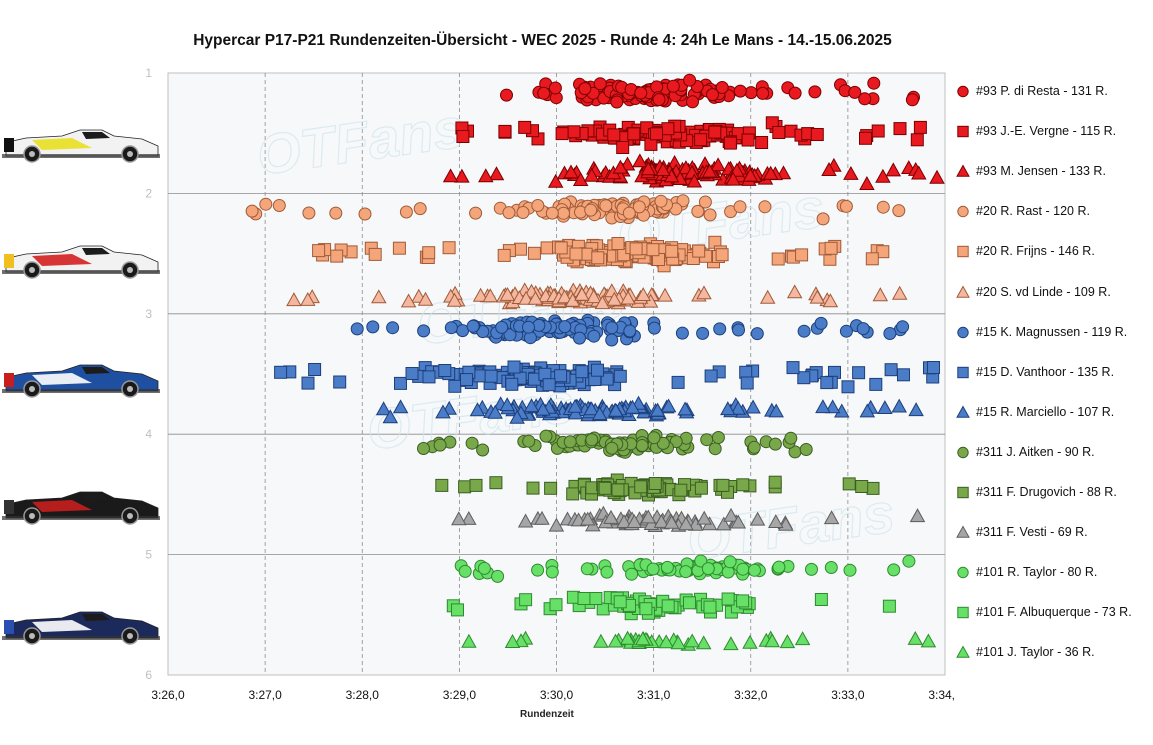 This screenshot has height=745, width=1153. Describe the element at coordinates (941, 695) in the screenshot. I see `x-tick-label: 3:34,0` at that location.